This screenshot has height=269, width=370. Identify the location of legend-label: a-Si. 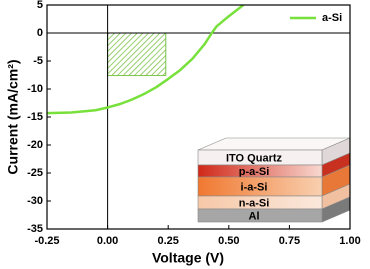
(332, 18).